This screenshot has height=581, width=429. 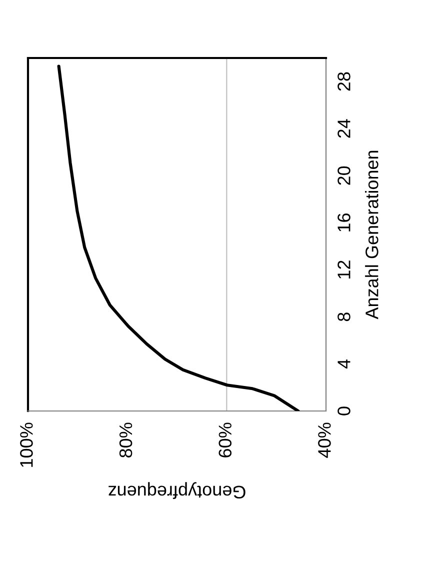 What do you see at coordinates (125, 440) in the screenshot?
I see `x-tick-label: 80%` at bounding box center [125, 440].